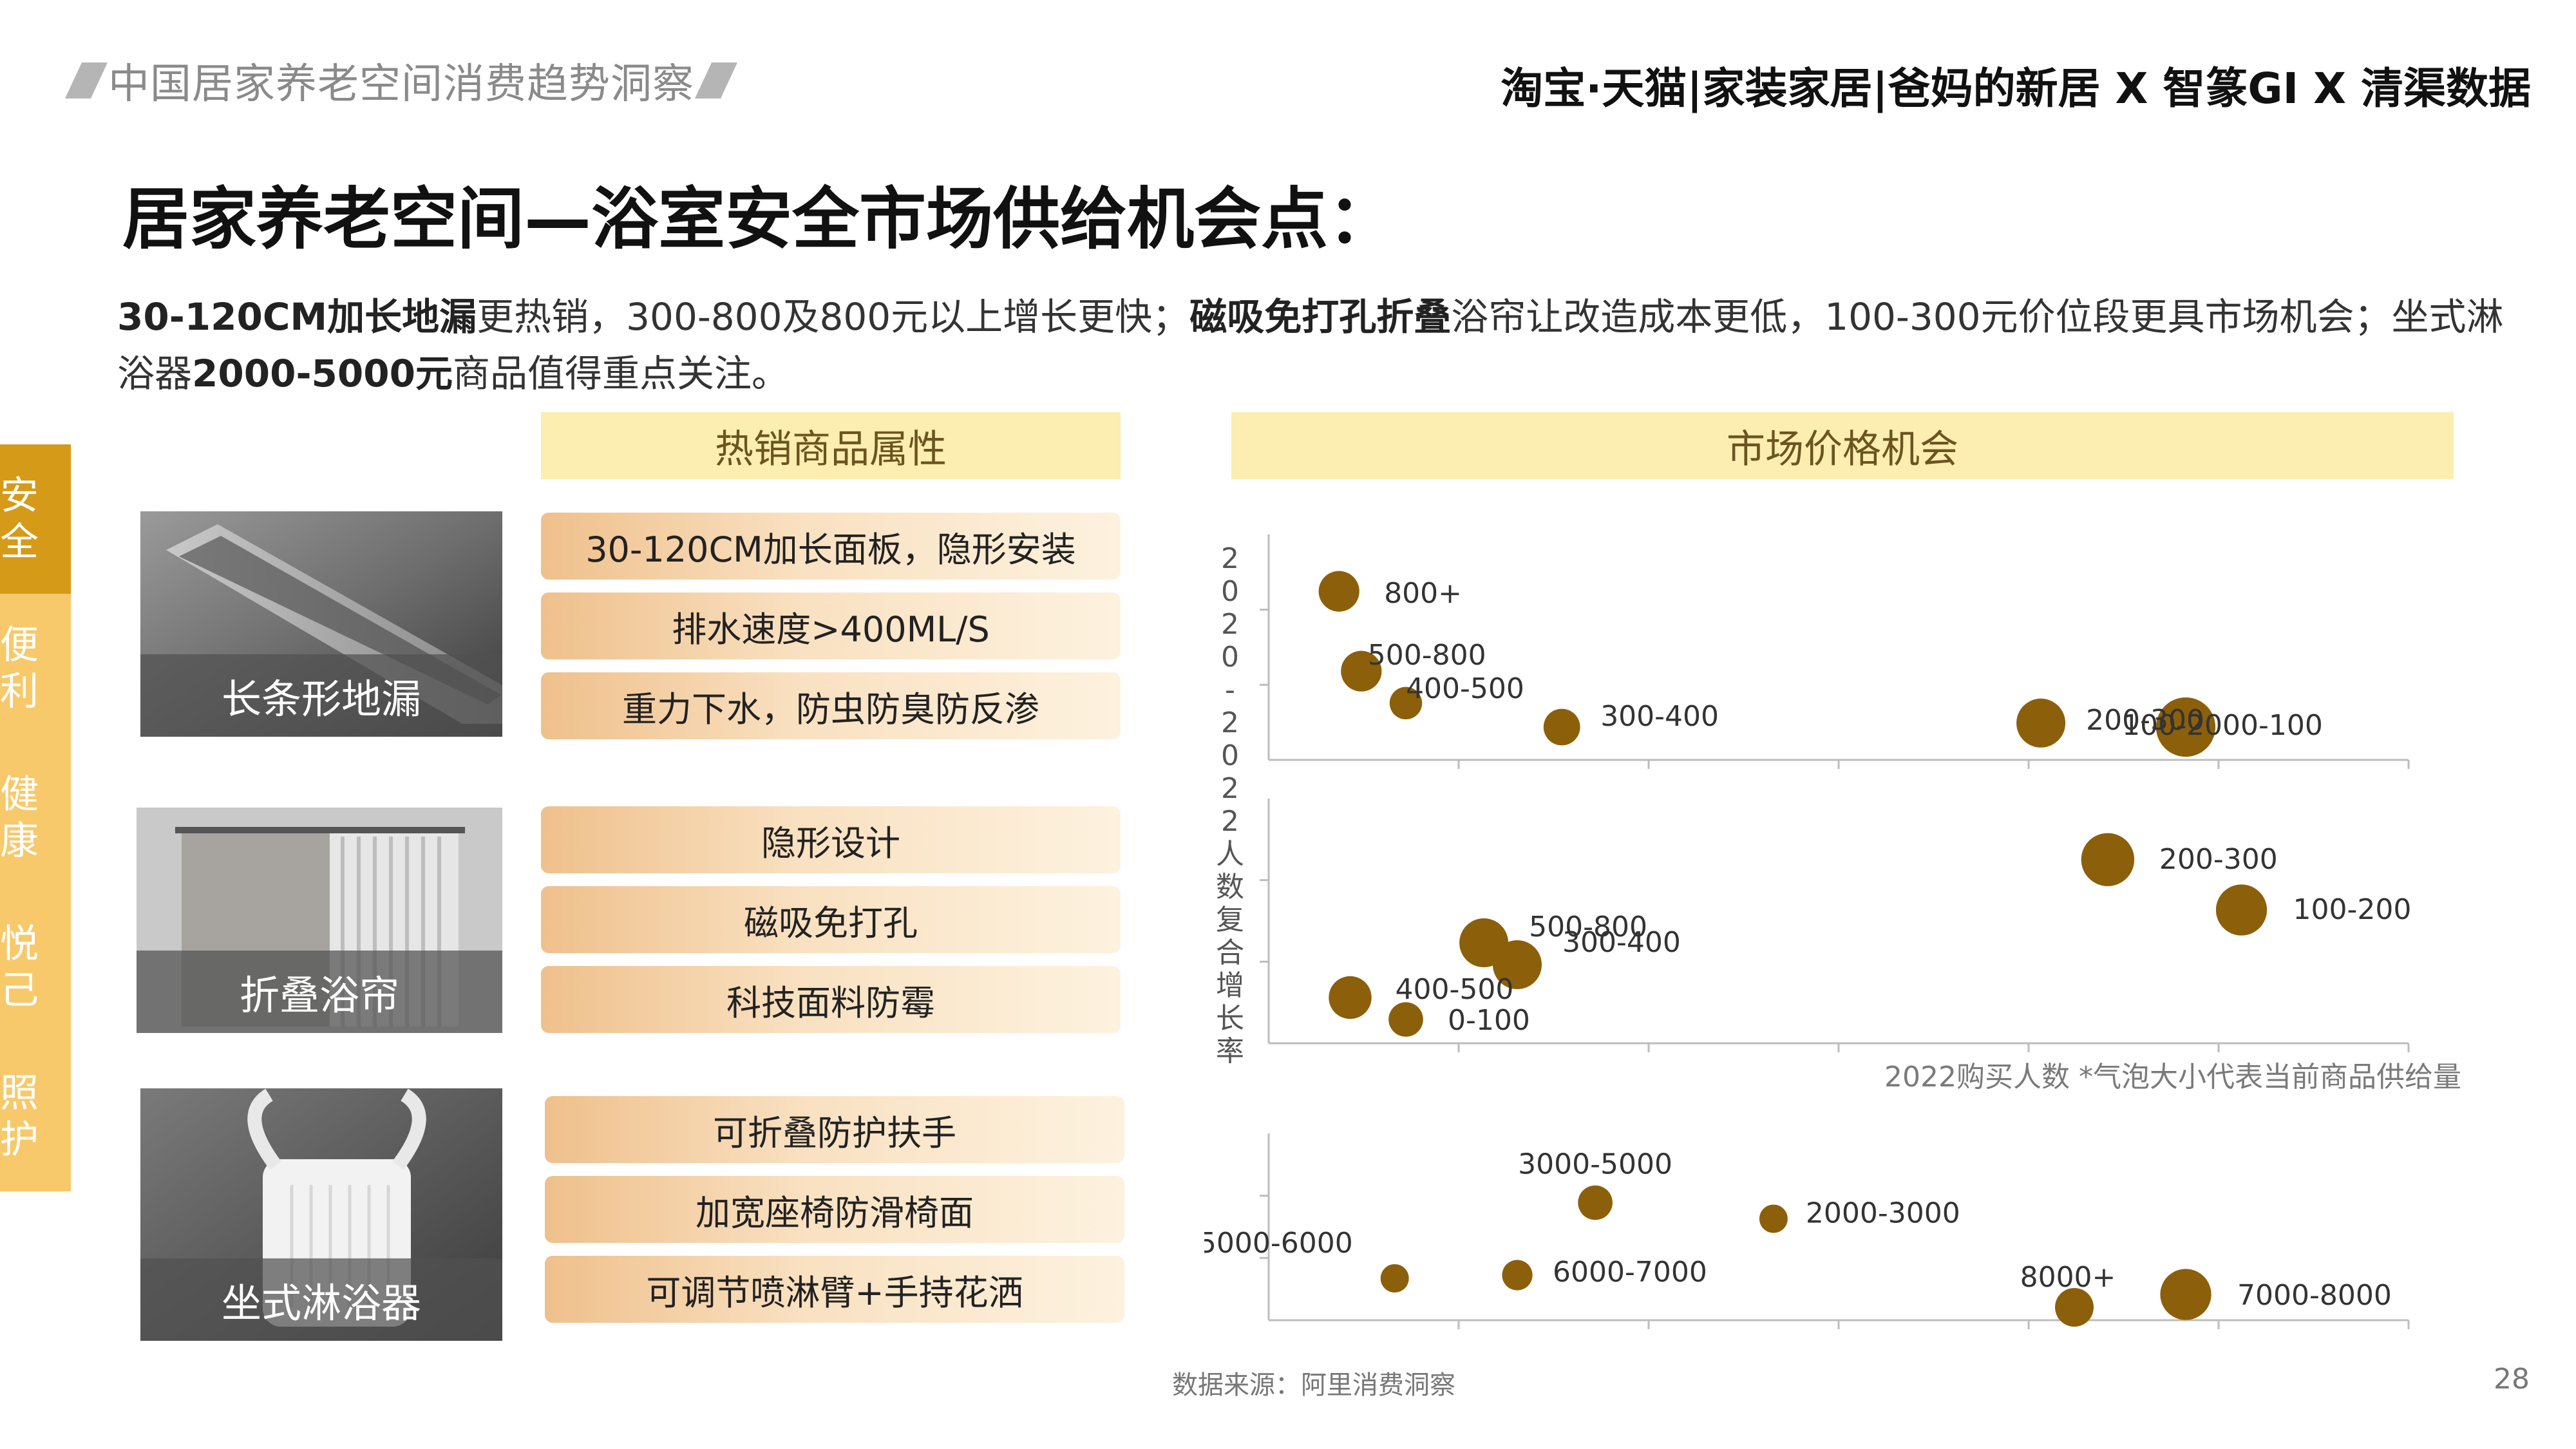 The width and height of the screenshot is (2576, 1449). Describe the element at coordinates (1314, 1385) in the screenshot. I see `data-source: 数据来源：阿里消费洞察` at that location.